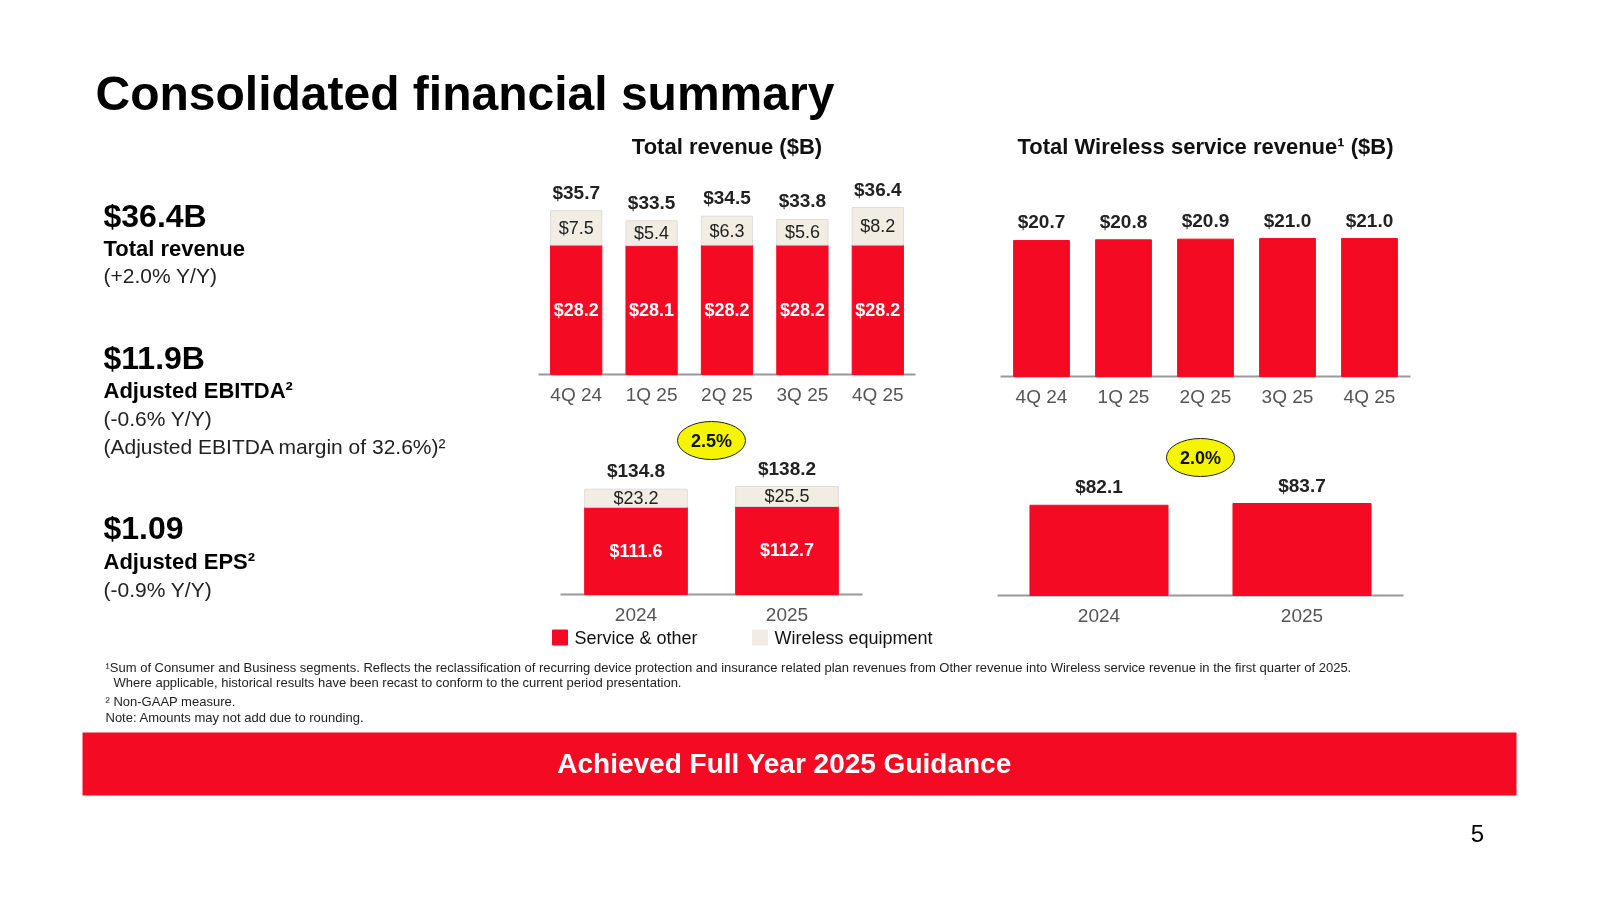 The image size is (1600, 901). Describe the element at coordinates (1302, 485) in the screenshot. I see `data-label: $83.7` at that location.